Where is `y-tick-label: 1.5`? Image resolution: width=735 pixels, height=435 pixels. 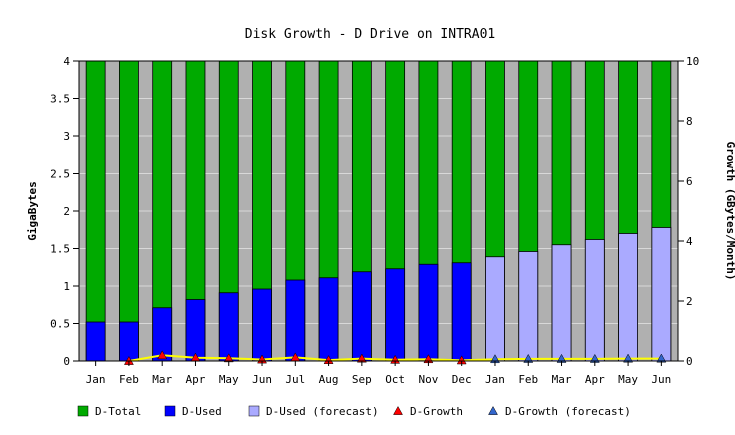 y-tick-label: 1.5 is located at coordinates (60, 249).